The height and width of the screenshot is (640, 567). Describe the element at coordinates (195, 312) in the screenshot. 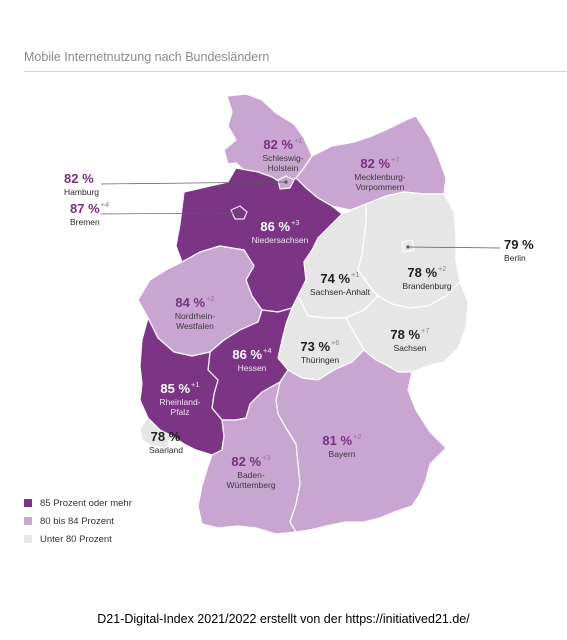

I see `label-nordrhein-westfalen: 84 %+2 Nordrhein- Westfalen` at that location.